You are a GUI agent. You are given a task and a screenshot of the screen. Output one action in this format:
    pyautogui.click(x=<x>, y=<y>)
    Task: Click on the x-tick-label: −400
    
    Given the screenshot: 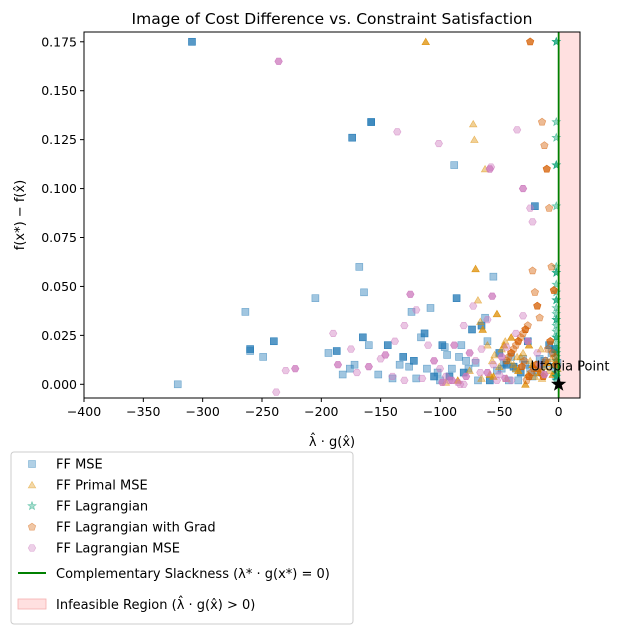 What is the action you would take?
    pyautogui.click(x=84, y=411)
    